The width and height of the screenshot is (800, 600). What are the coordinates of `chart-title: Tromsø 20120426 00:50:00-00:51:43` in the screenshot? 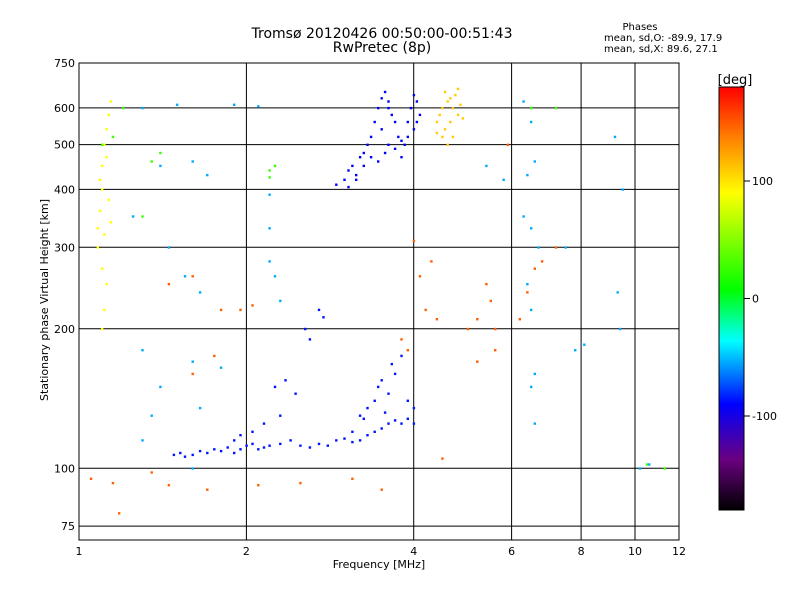 It's located at (382, 34).